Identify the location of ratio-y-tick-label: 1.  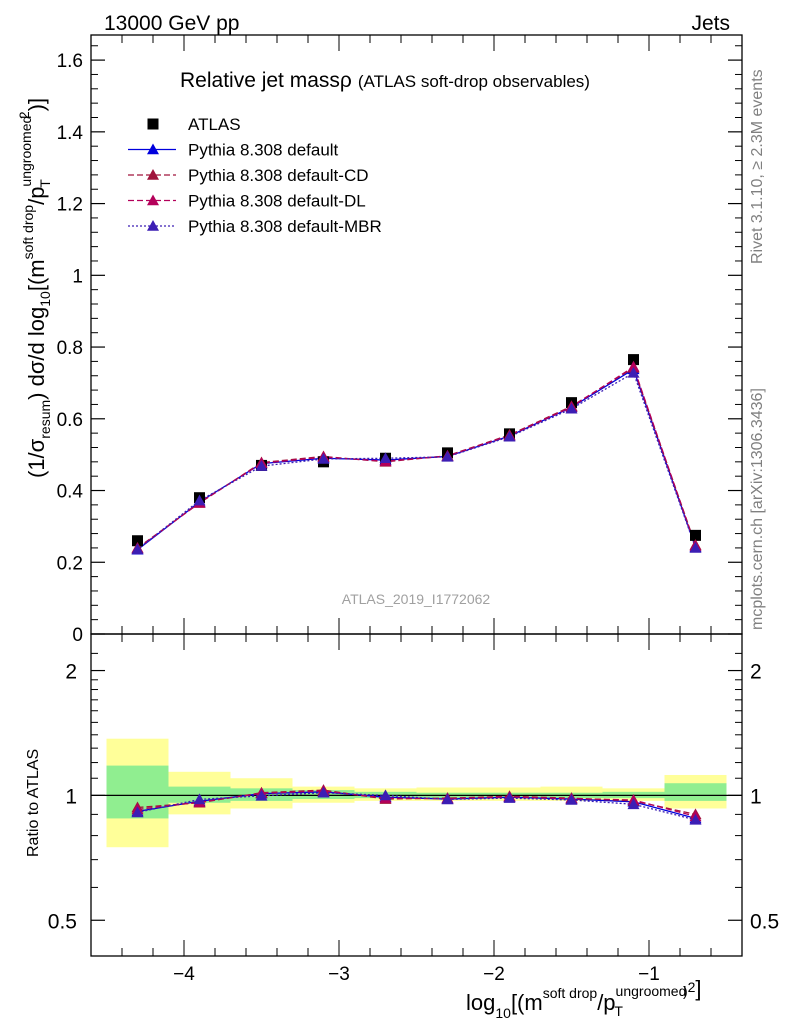
(71, 796).